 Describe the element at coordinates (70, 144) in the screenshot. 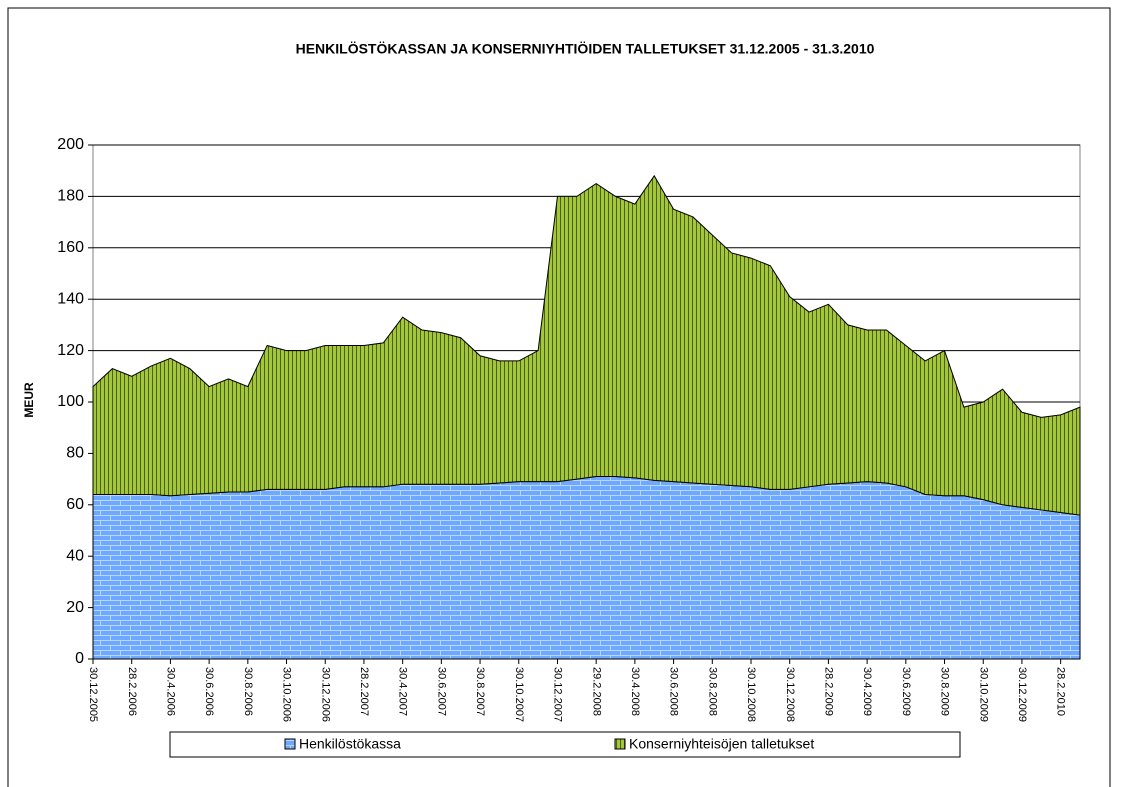

I see `y-tick-label: 200` at that location.